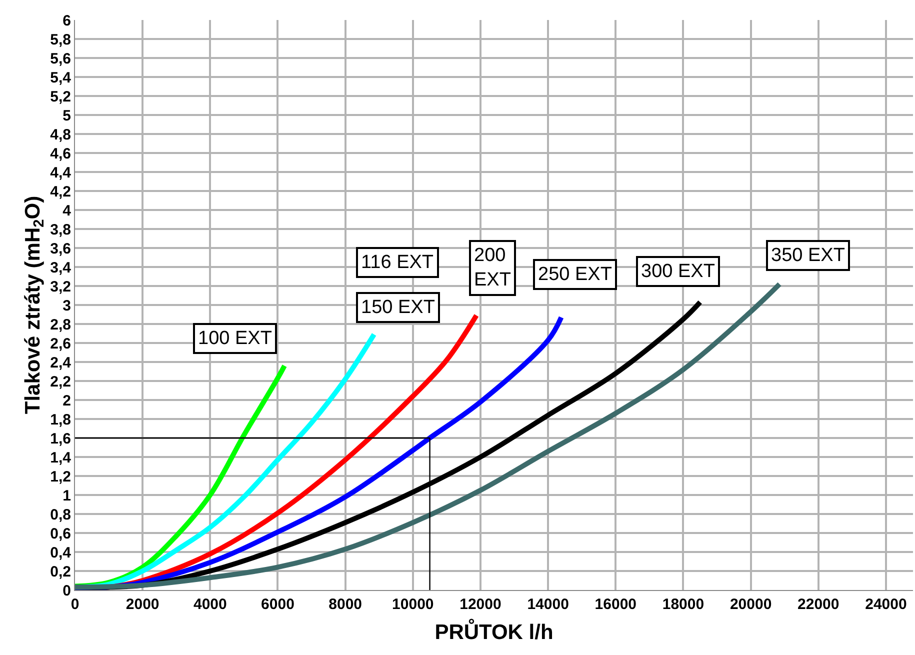  I want to click on y-tick-label: 5,6, so click(60, 59).